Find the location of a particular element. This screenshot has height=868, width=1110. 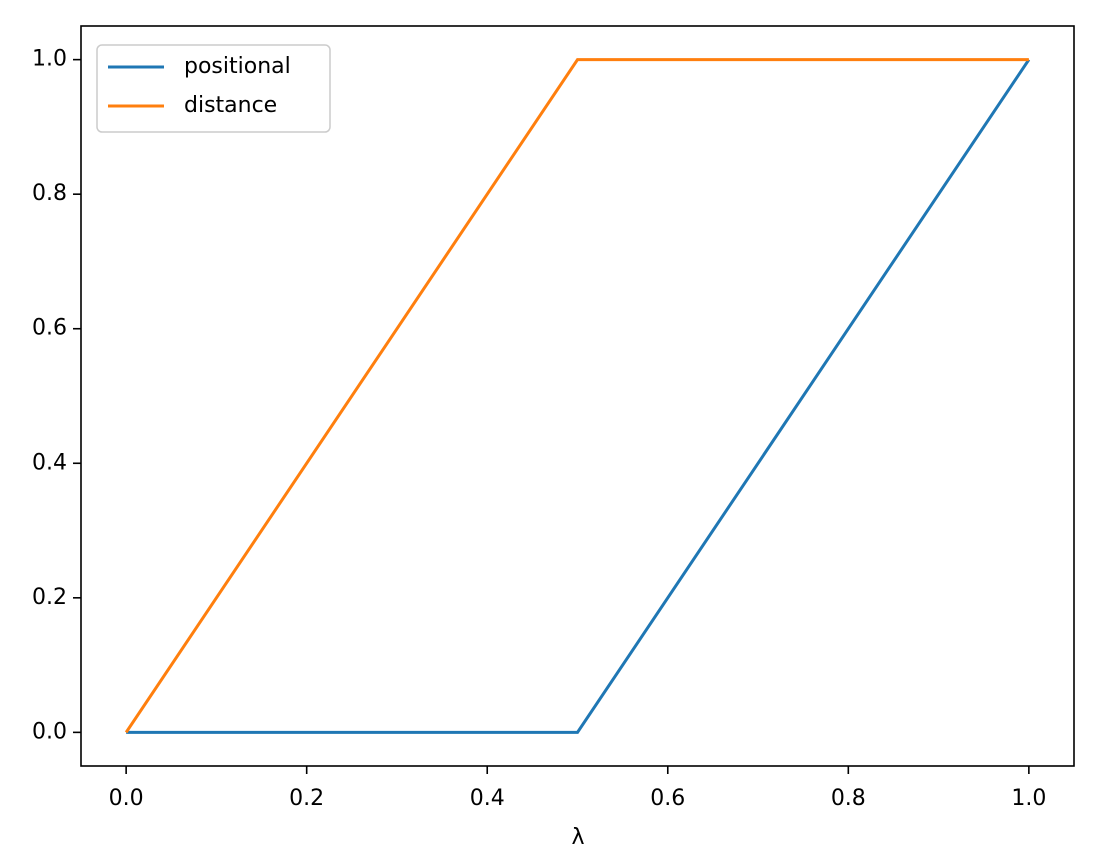

y-tick-label: 0.4 is located at coordinates (49, 462).